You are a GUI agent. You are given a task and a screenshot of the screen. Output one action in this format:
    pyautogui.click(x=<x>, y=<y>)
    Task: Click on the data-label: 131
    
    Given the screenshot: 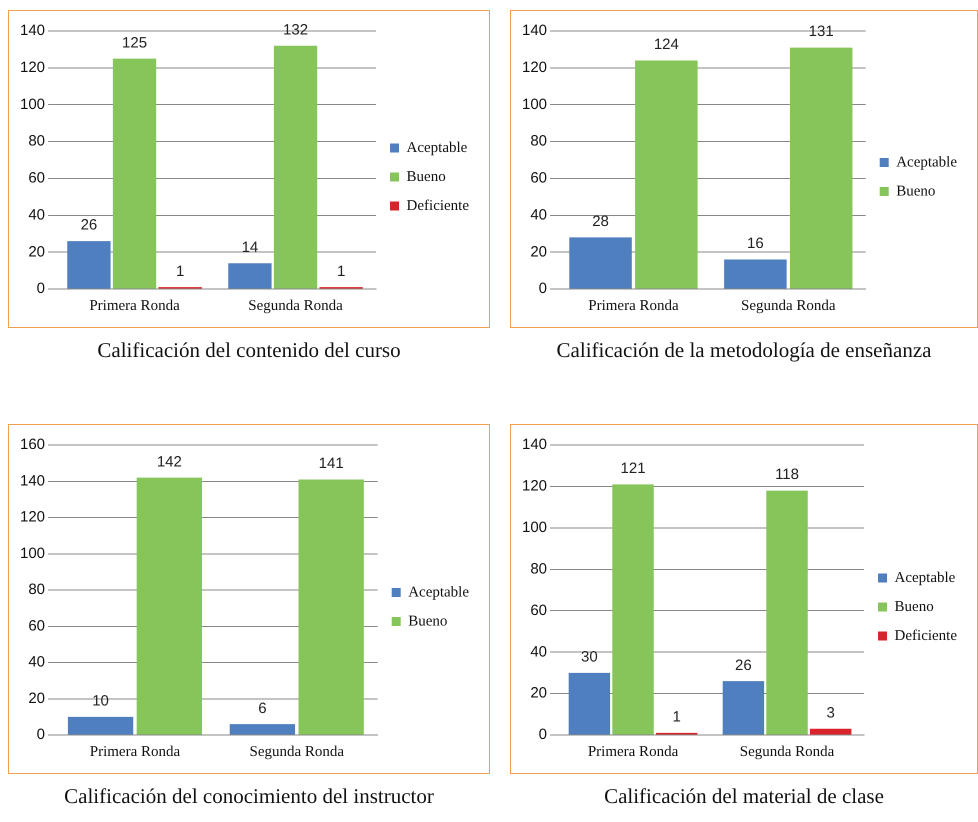 What is the action you would take?
    pyautogui.click(x=821, y=31)
    